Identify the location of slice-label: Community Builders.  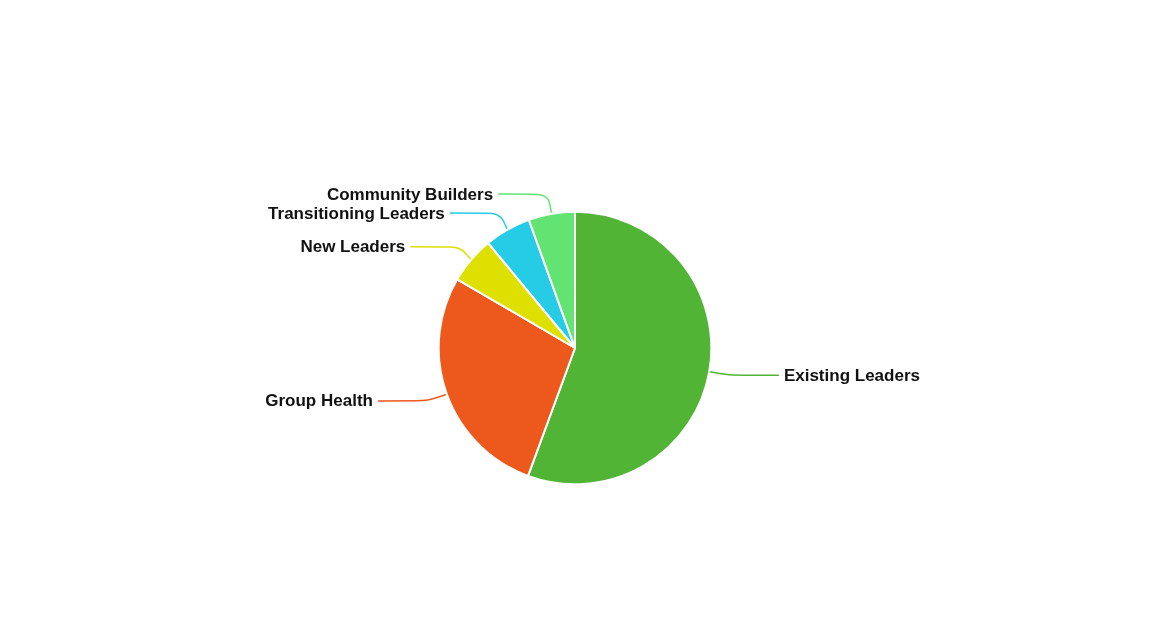
(410, 194).